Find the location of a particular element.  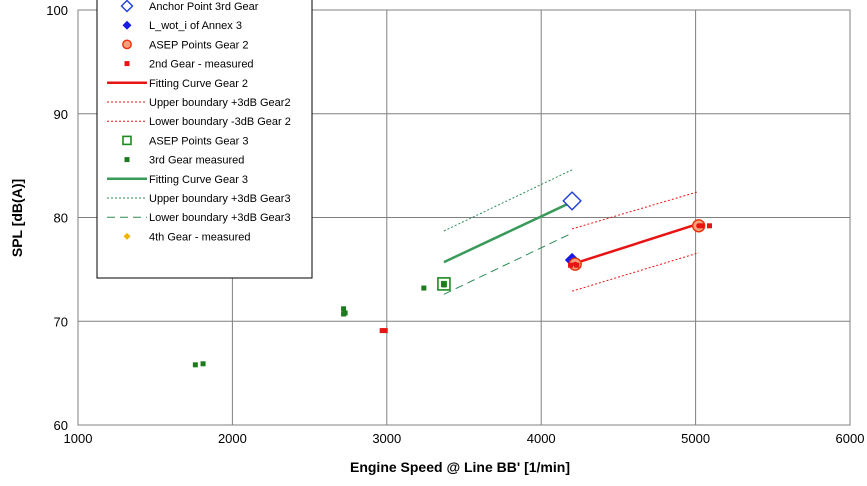

legend-label: Upper boundary +3dB Gear3 is located at coordinates (220, 199).